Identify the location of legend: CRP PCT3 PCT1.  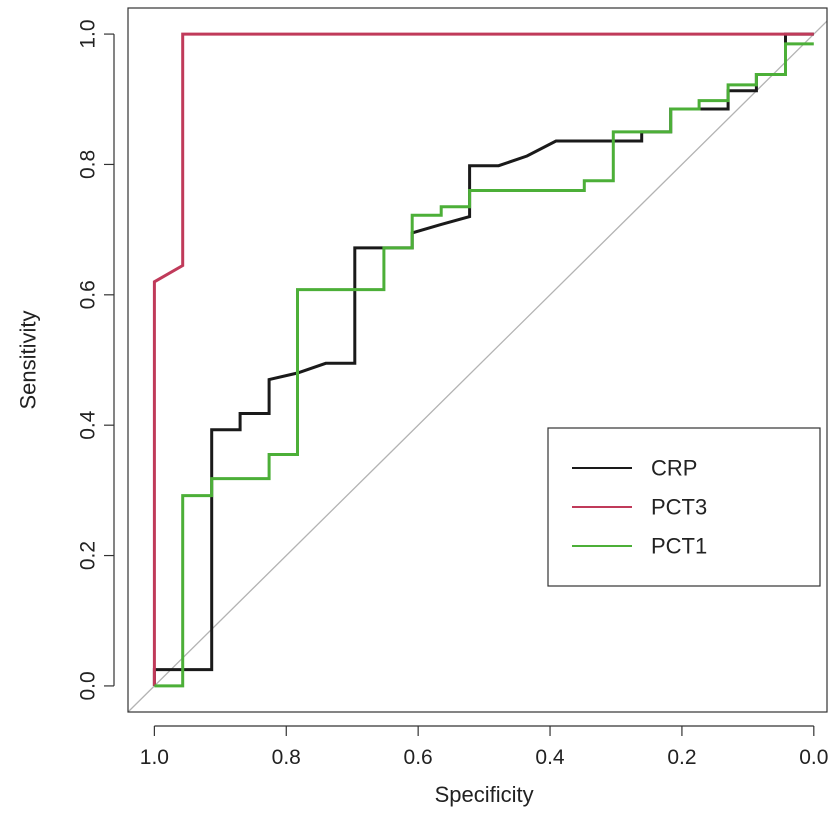
(684, 507).